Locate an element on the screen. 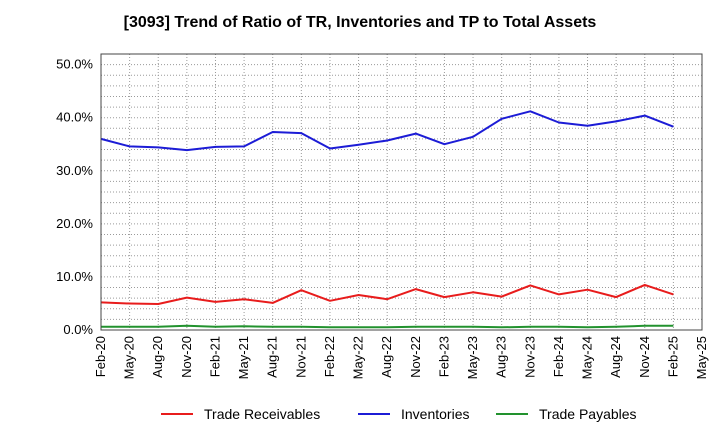 The width and height of the screenshot is (720, 440). series-line-trade-payables is located at coordinates (387, 326).